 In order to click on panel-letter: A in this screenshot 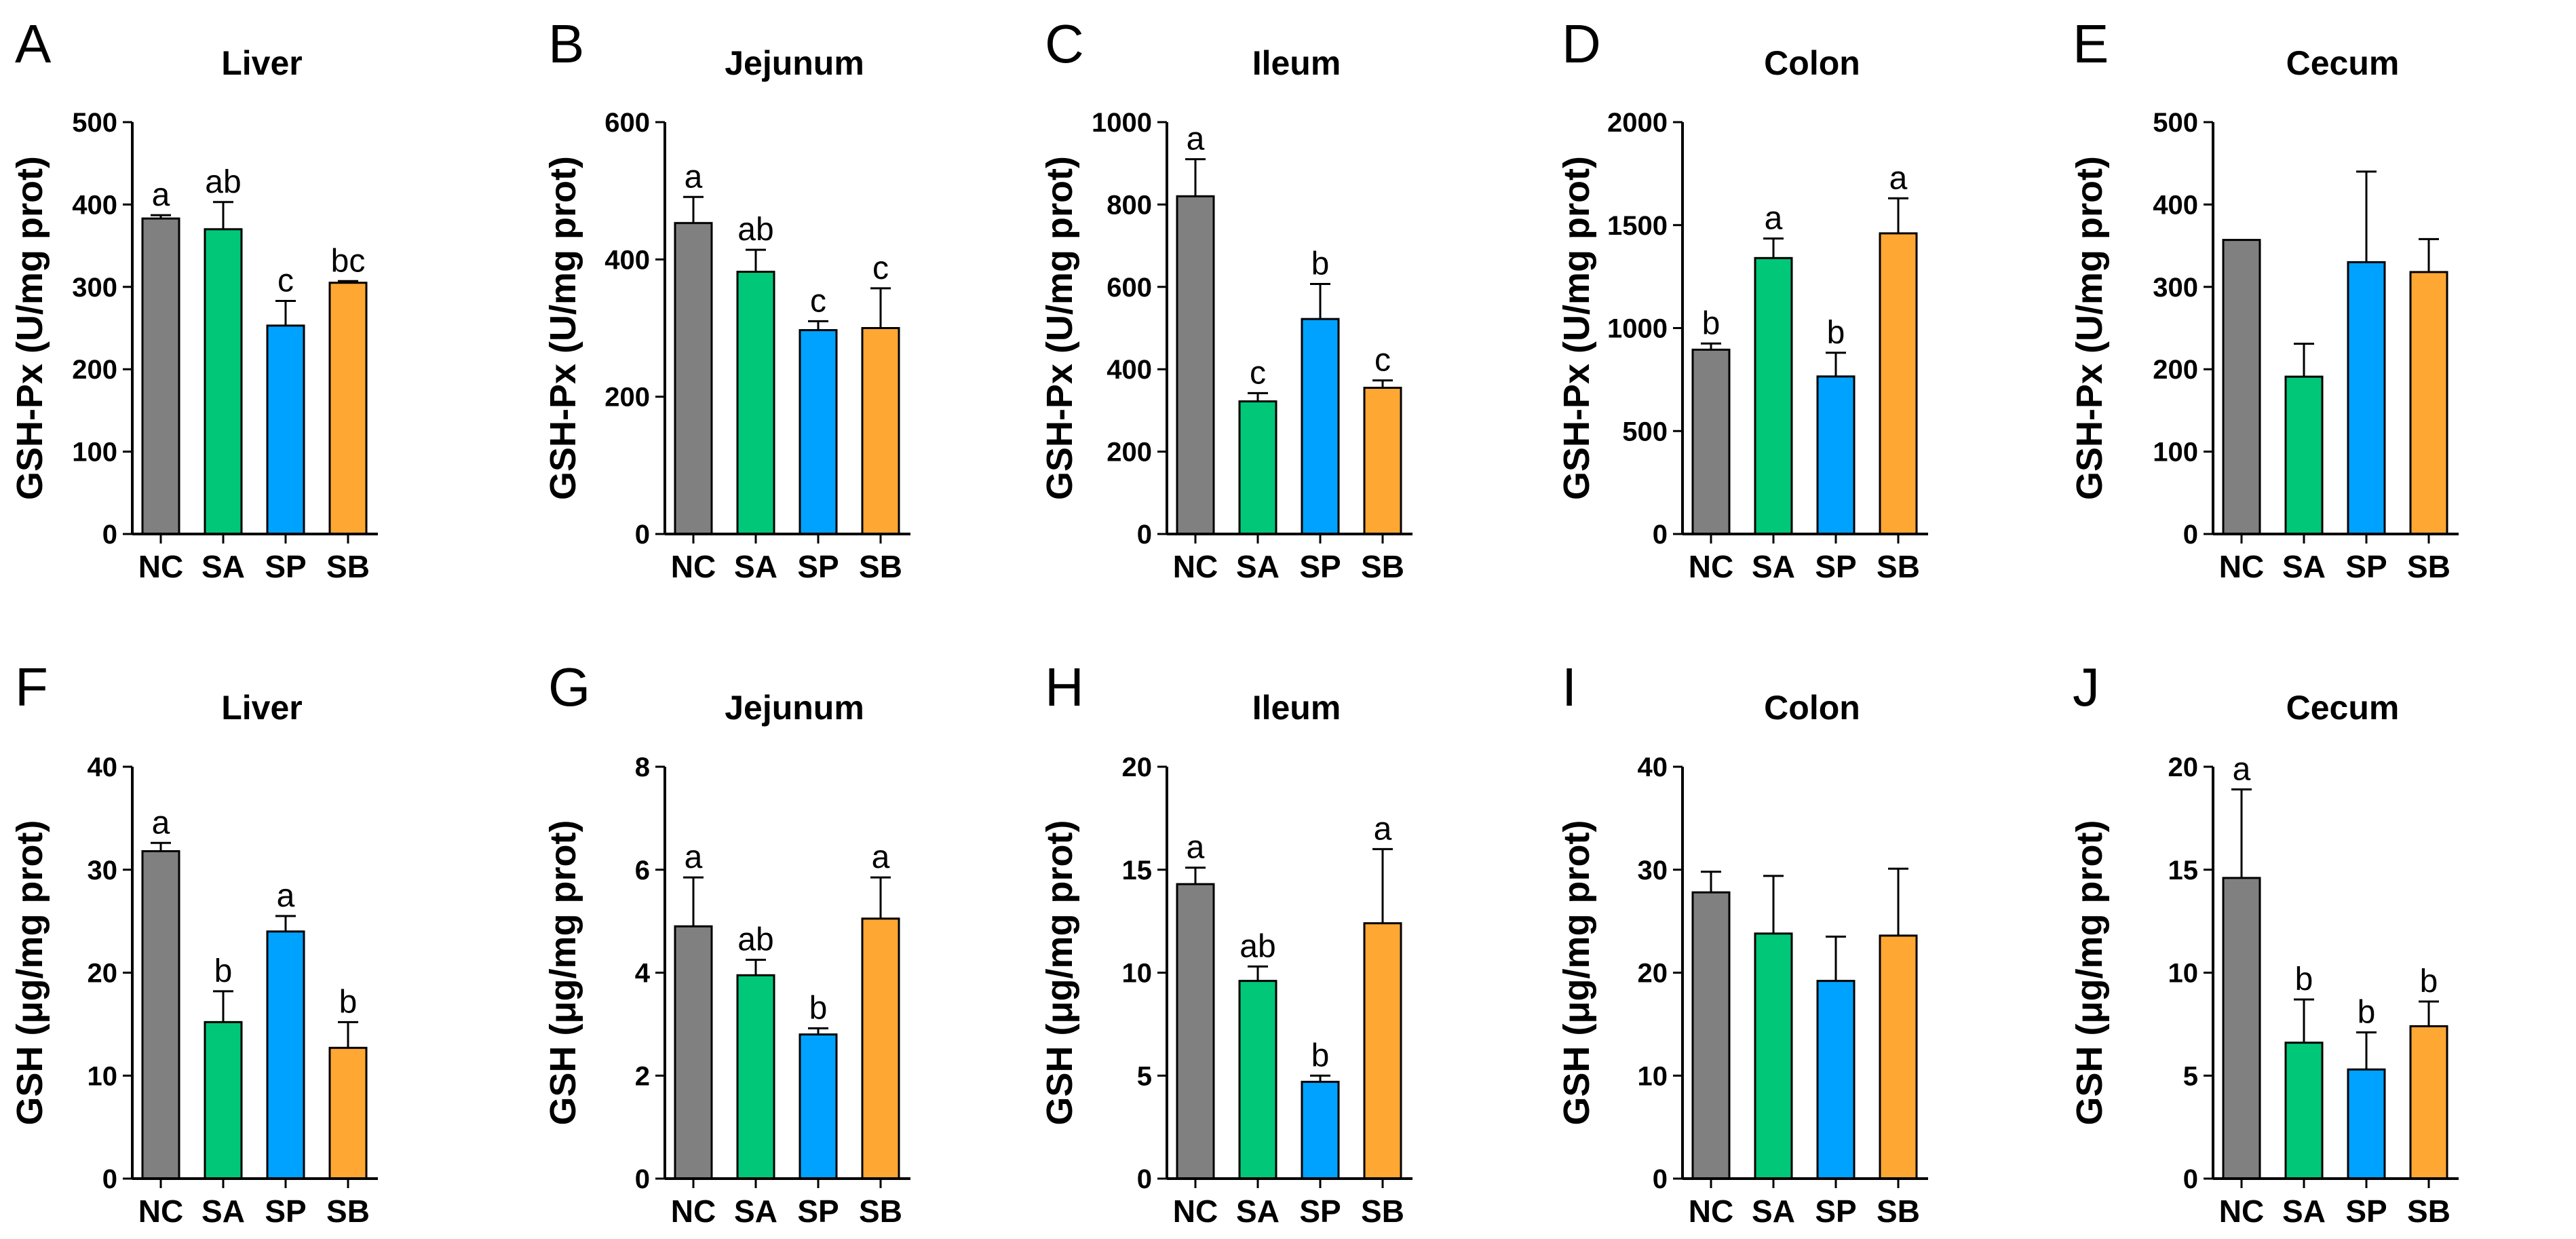, I will do `click(33, 44)`.